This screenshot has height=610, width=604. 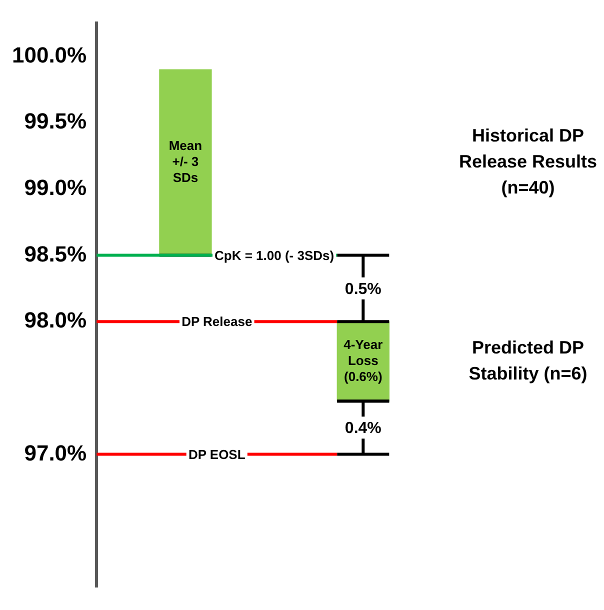 I want to click on y-tick-label: 97.0%, so click(x=55, y=453).